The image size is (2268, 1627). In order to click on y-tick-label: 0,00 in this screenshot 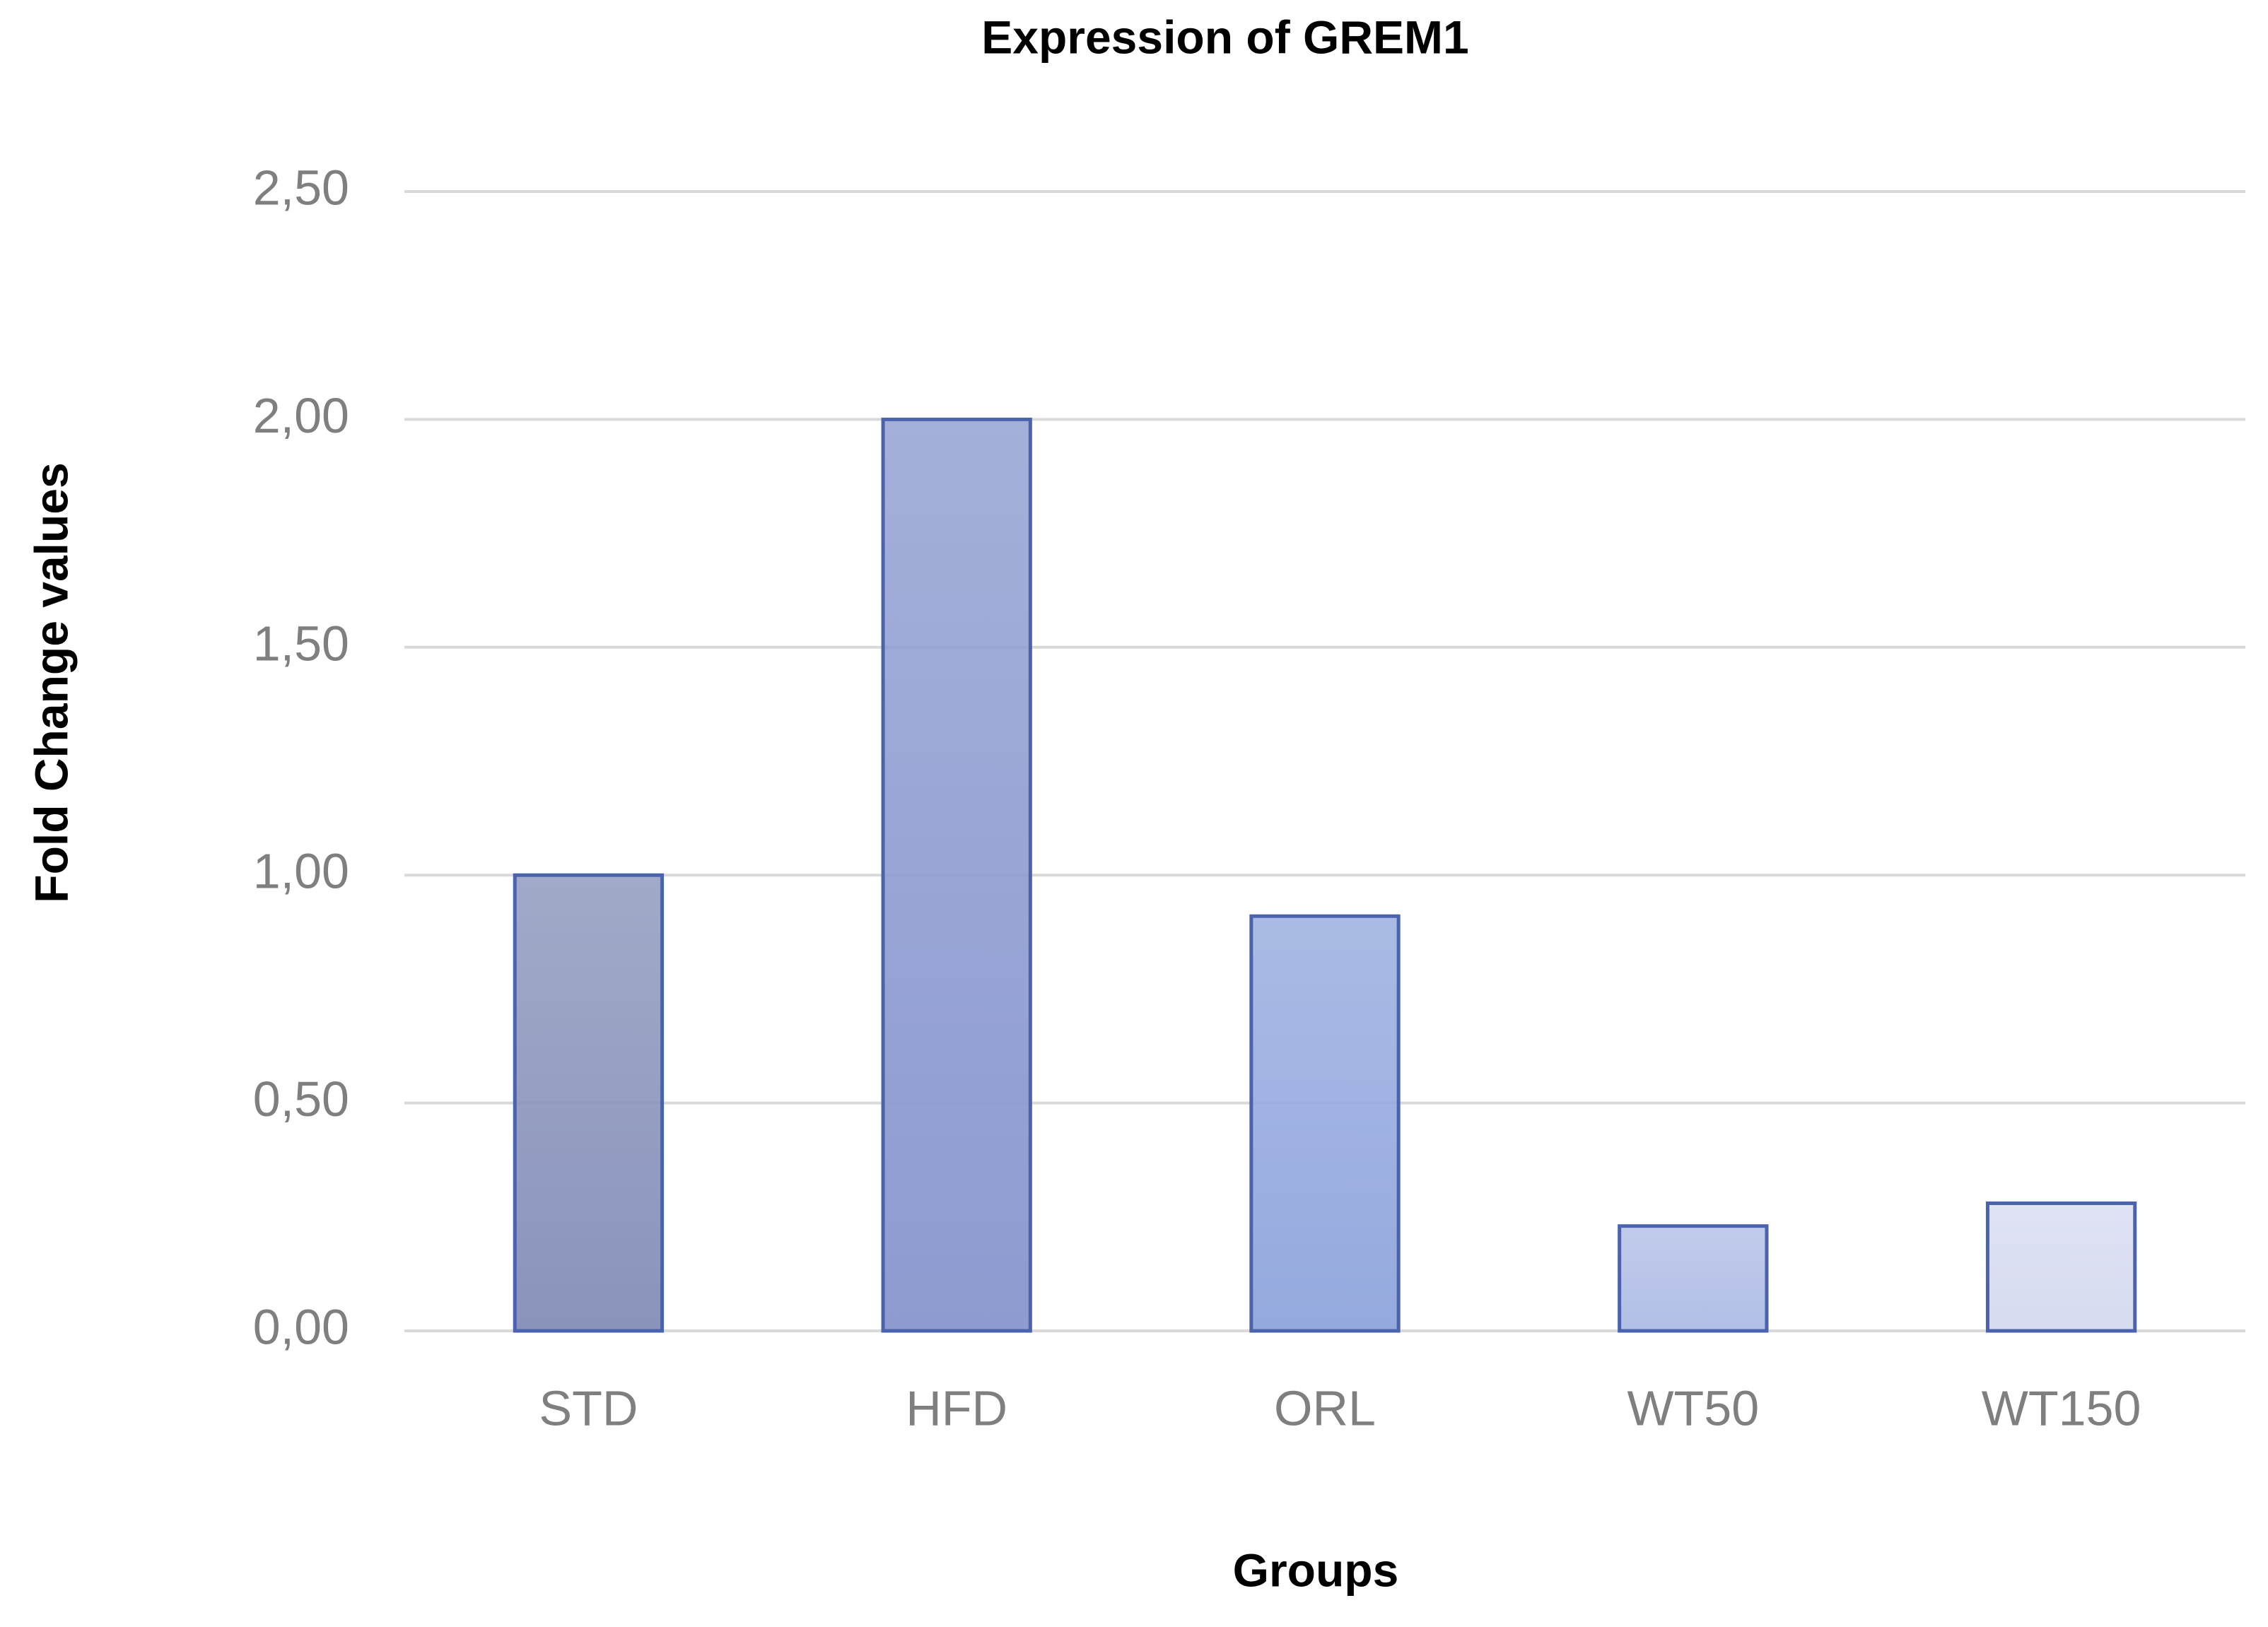, I will do `click(301, 1326)`.